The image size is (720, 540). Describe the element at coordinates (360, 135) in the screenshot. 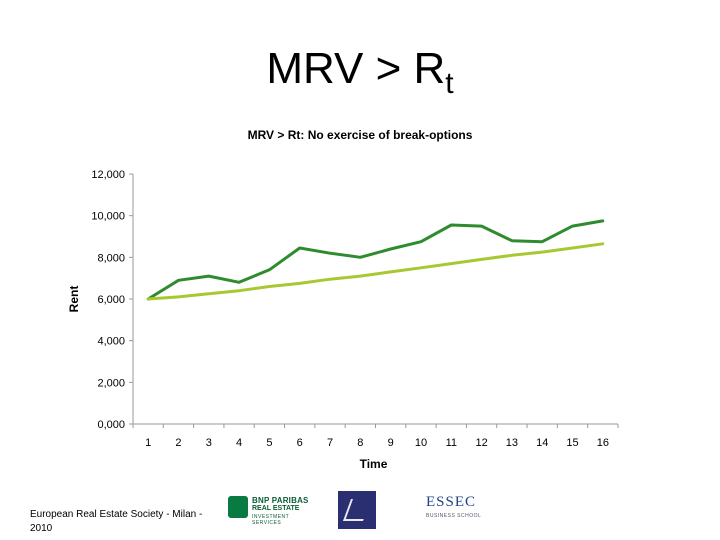

I see `chart-title: MRV > Rt: No exercise of break-options` at that location.